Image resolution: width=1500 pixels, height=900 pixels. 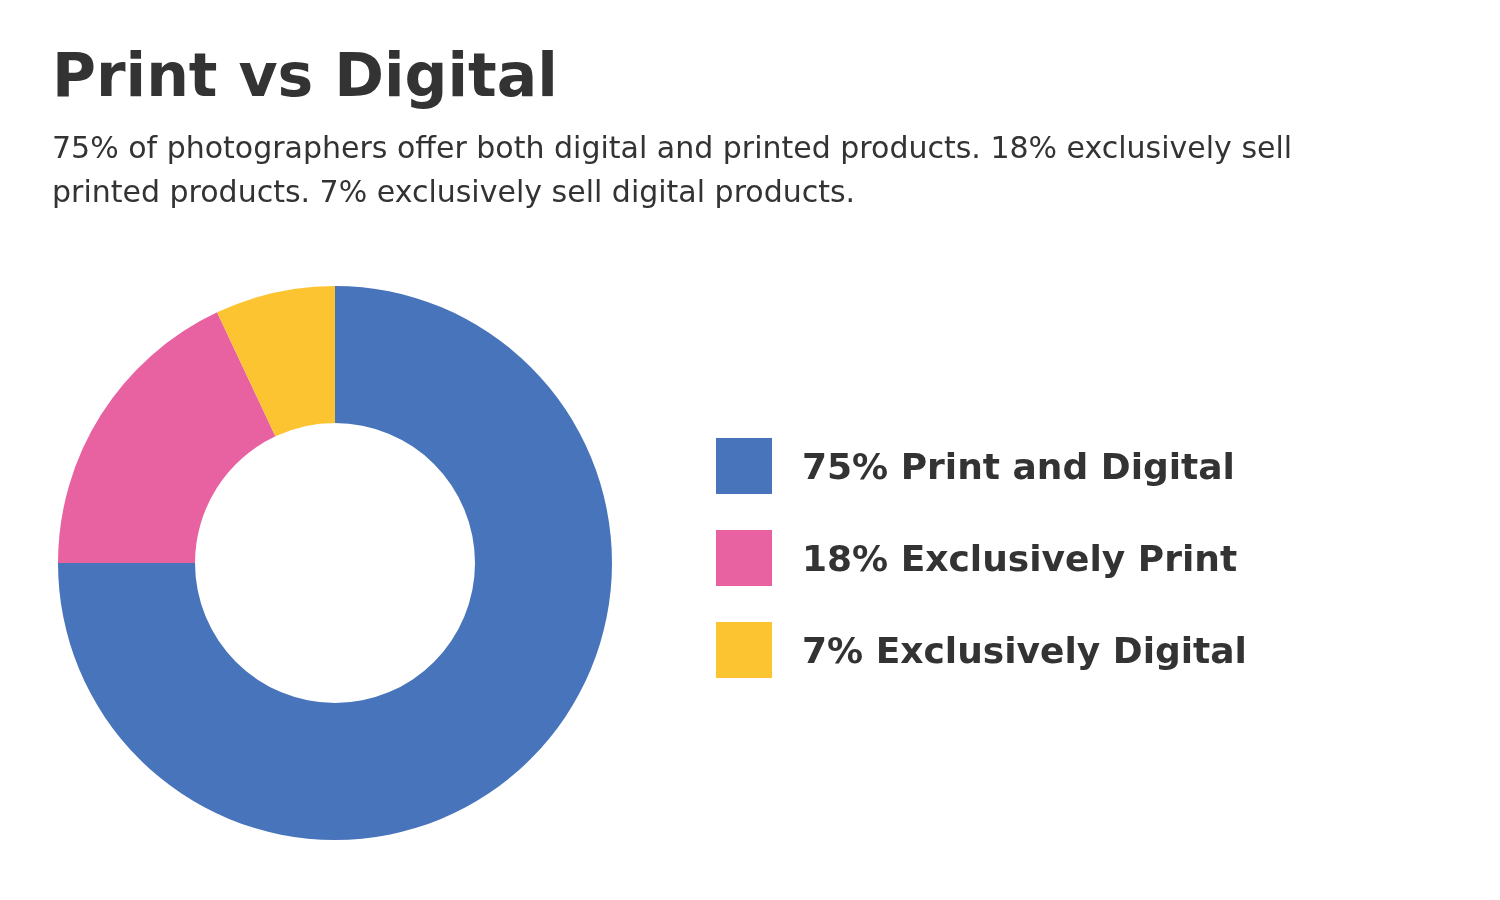 What do you see at coordinates (673, 170) in the screenshot?
I see `chart-subtitle: 75% of photographers offer both digital and printed products. 18% exclusively sell printed products. 7% exclusively sell digital products.` at bounding box center [673, 170].